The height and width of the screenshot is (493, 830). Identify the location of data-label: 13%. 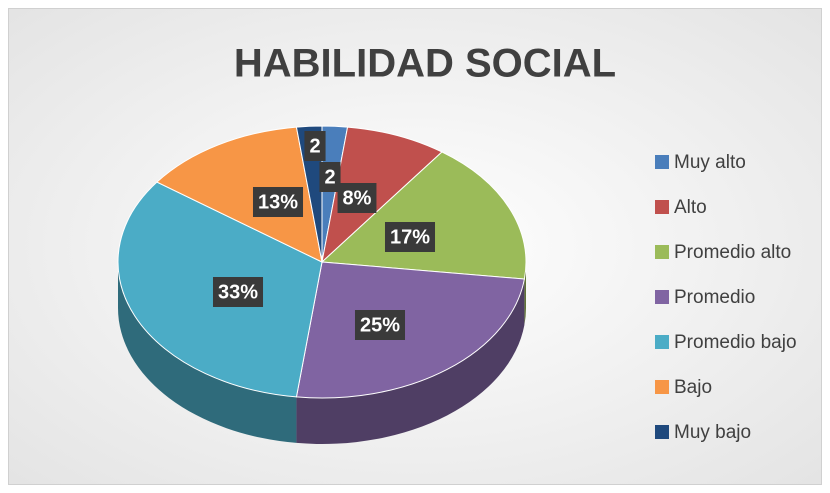
(278, 202).